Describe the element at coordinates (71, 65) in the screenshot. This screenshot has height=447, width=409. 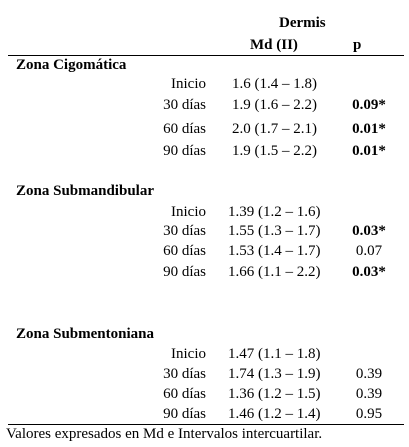
I see `section-title: Zona Cigomática` at that location.